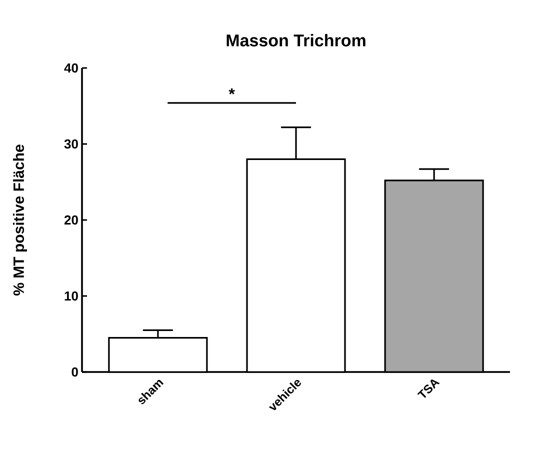  What do you see at coordinates (428, 388) in the screenshot?
I see `x-tick-label: TSA` at bounding box center [428, 388].